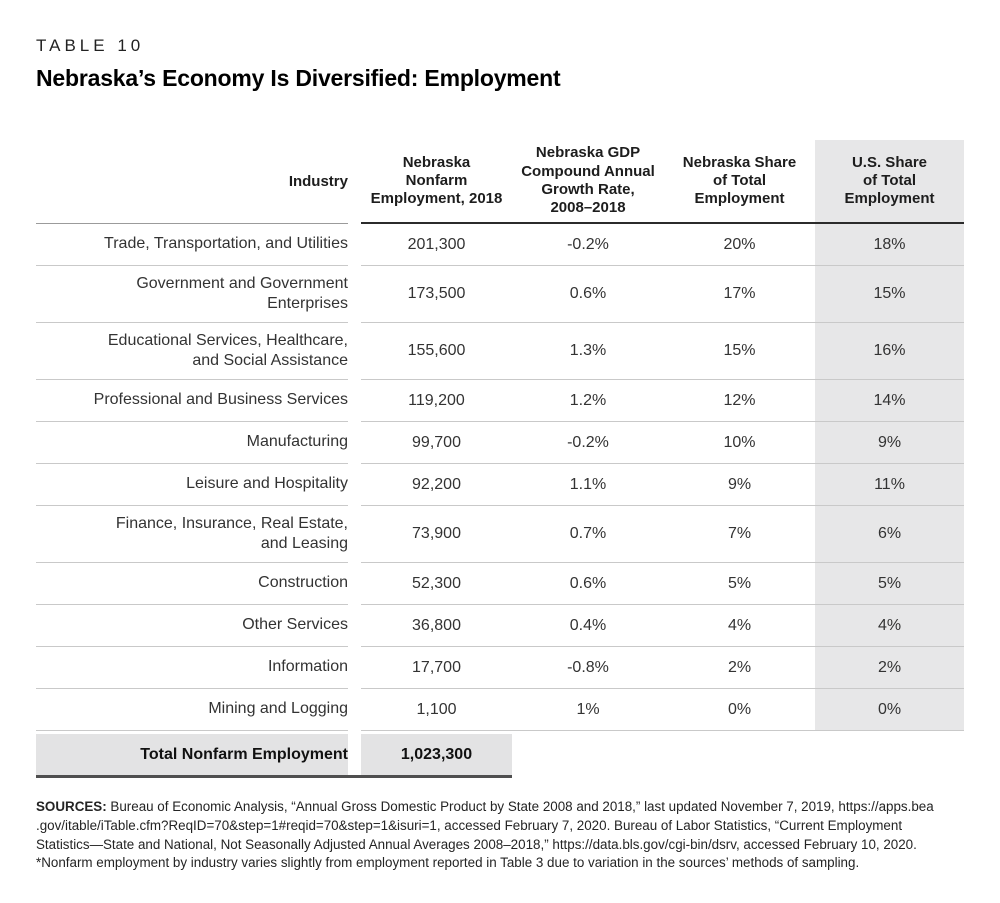 The width and height of the screenshot is (1000, 903). Describe the element at coordinates (889, 625) in the screenshot. I see `us-share-cell: 4%` at that location.